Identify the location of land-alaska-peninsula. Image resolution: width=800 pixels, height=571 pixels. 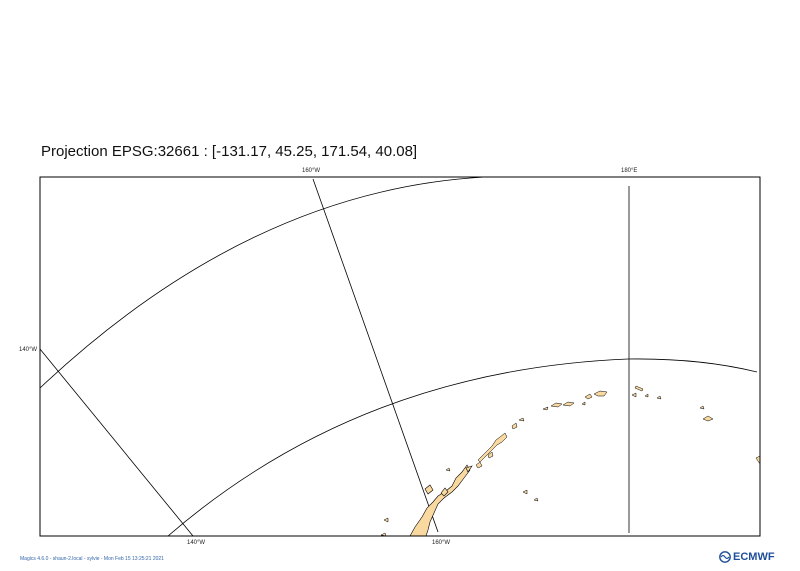
(441, 500).